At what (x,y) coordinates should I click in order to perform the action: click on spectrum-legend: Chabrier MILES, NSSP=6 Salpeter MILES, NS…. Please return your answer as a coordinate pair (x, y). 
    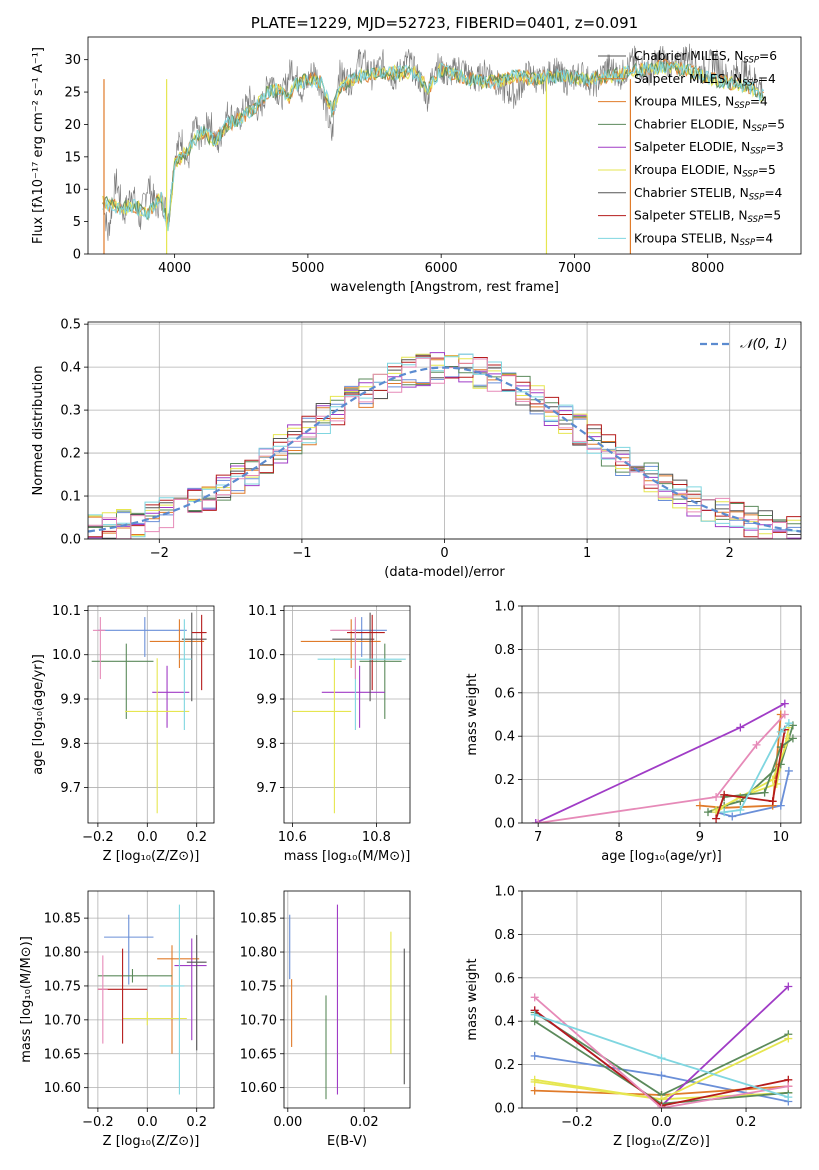
    Looking at the image, I should click on (691, 148).